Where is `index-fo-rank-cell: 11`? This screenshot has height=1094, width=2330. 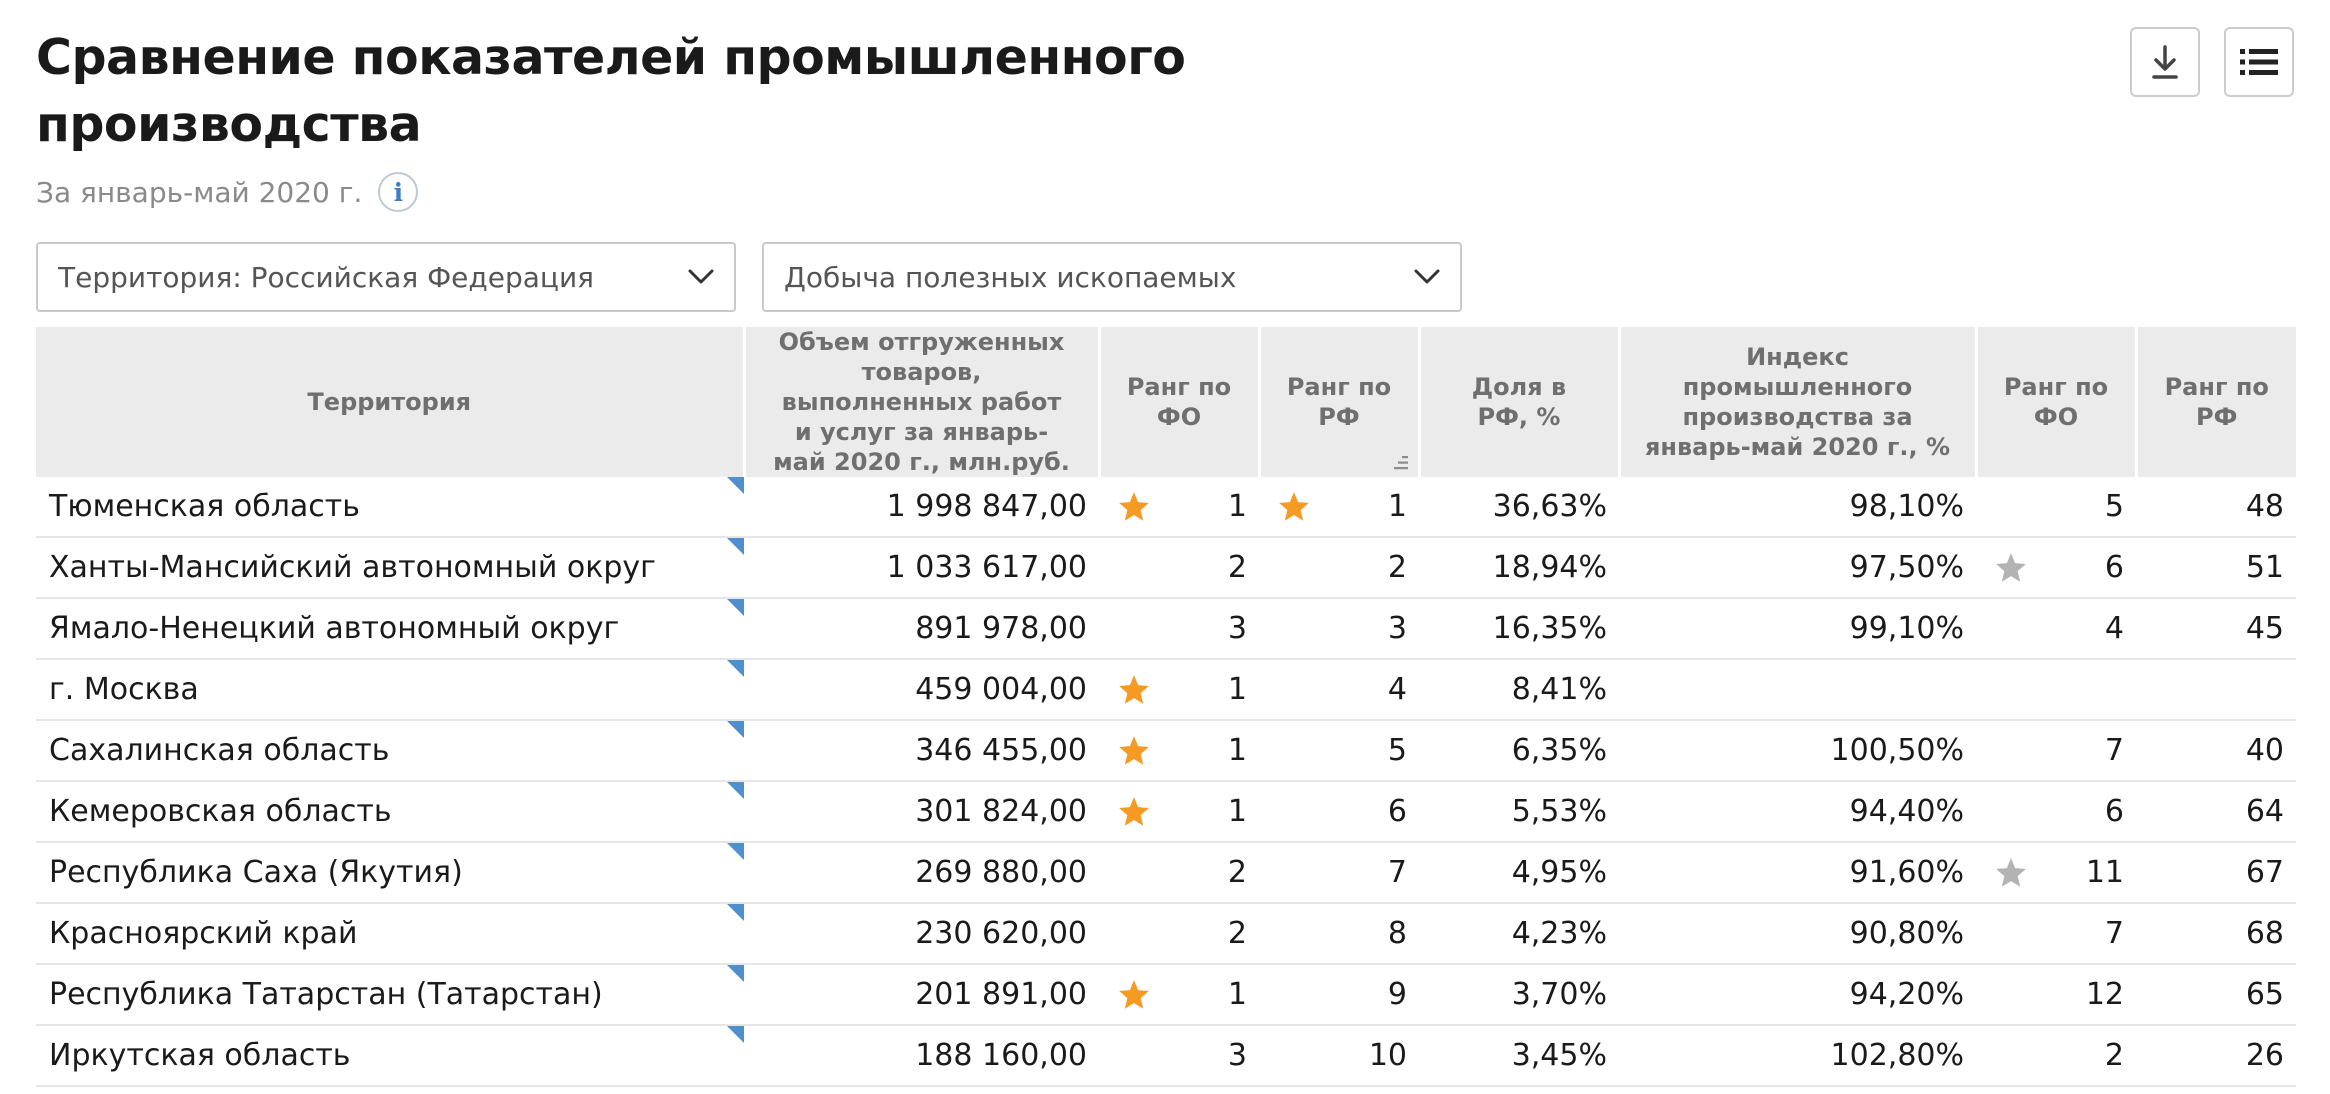
index-fo-rank-cell: 11 is located at coordinates (2056, 873).